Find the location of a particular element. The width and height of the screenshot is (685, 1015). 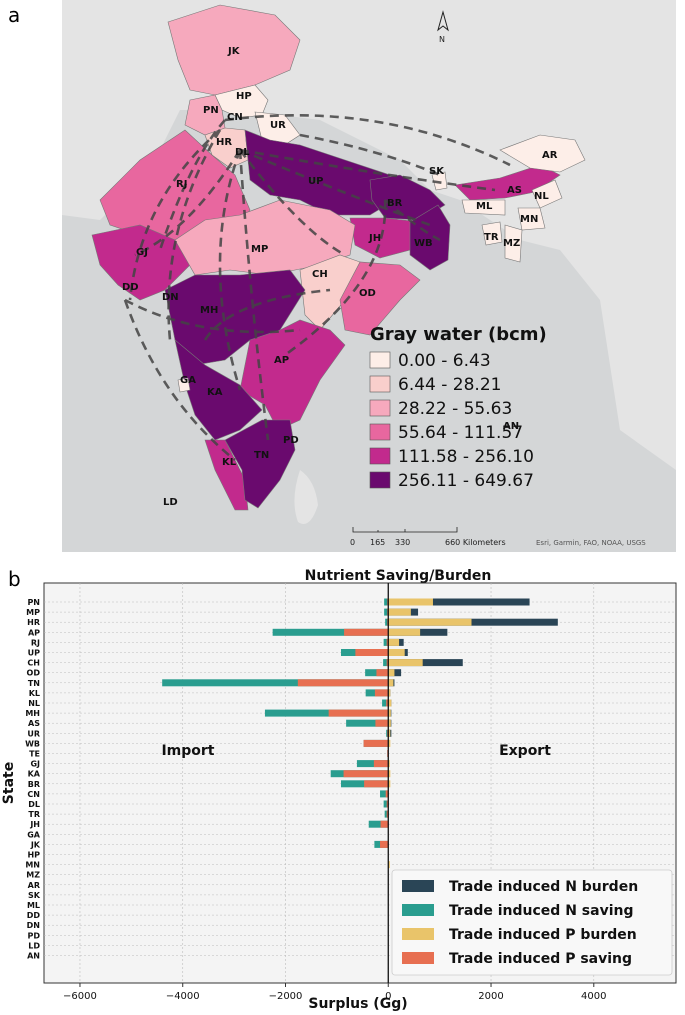

y-tick-label: SK is located at coordinates (34, 895).